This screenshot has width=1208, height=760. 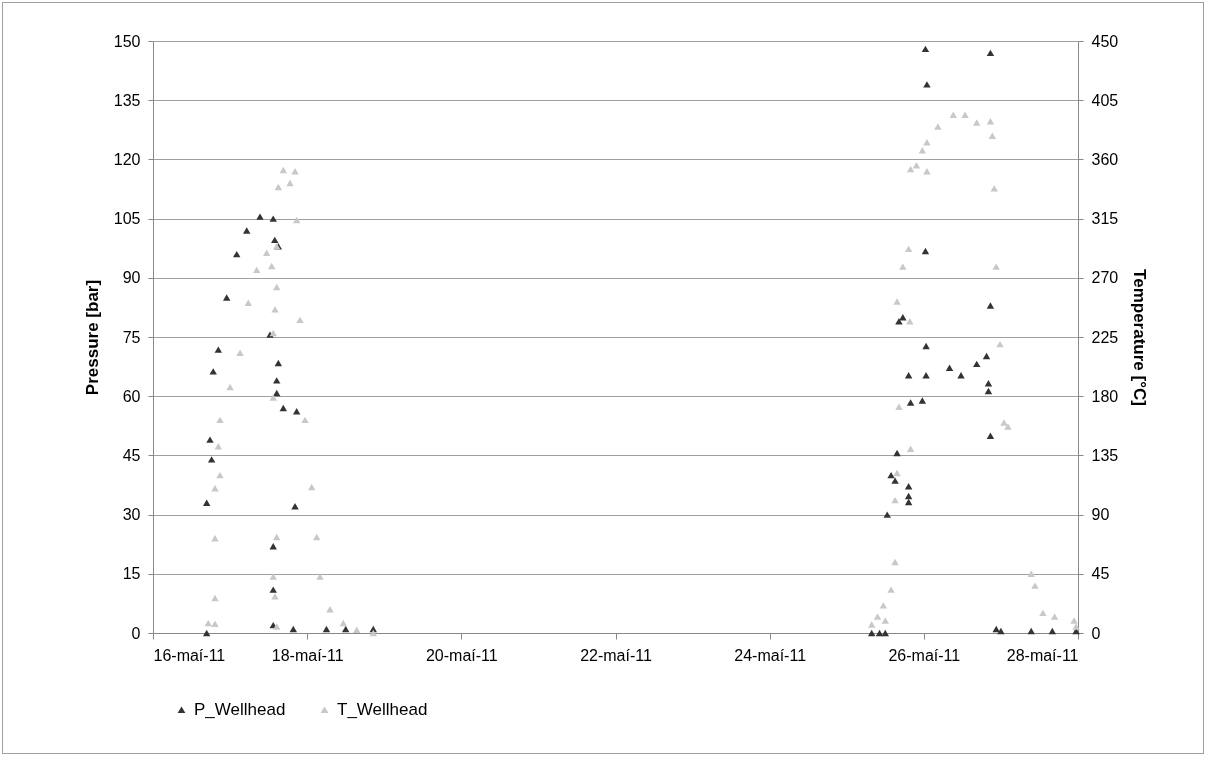 I want to click on y2-tick-label: 270, so click(x=1105, y=278).